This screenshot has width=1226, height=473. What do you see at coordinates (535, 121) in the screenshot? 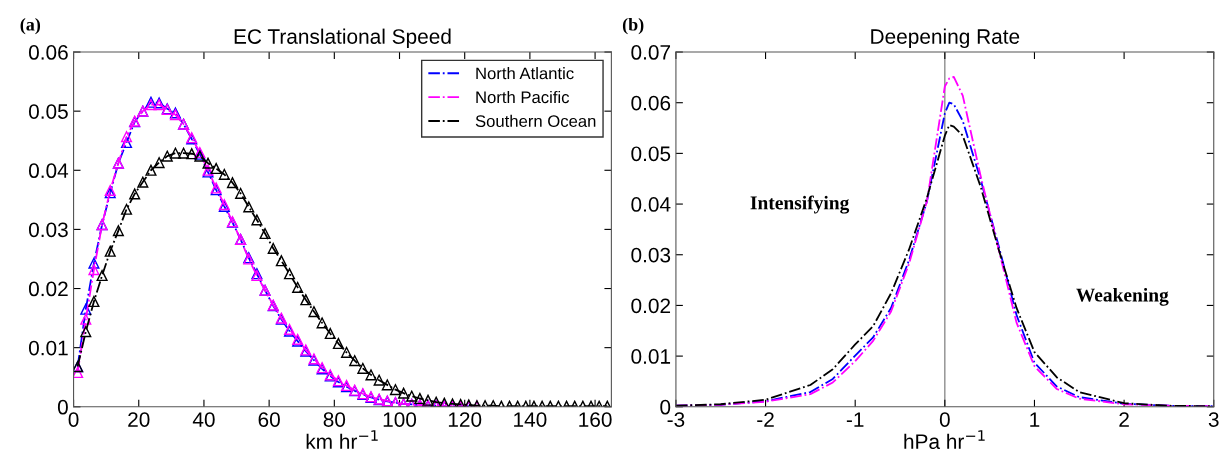
I see `legend-label: Southern Ocean` at bounding box center [535, 121].